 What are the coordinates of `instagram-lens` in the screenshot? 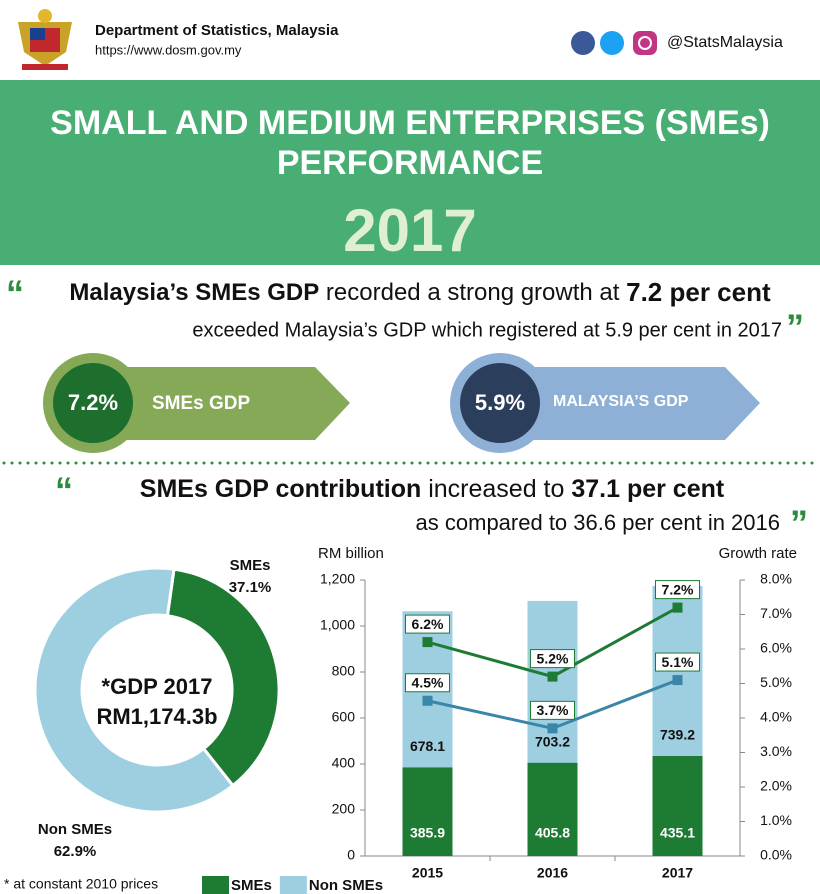 It's located at (645, 43).